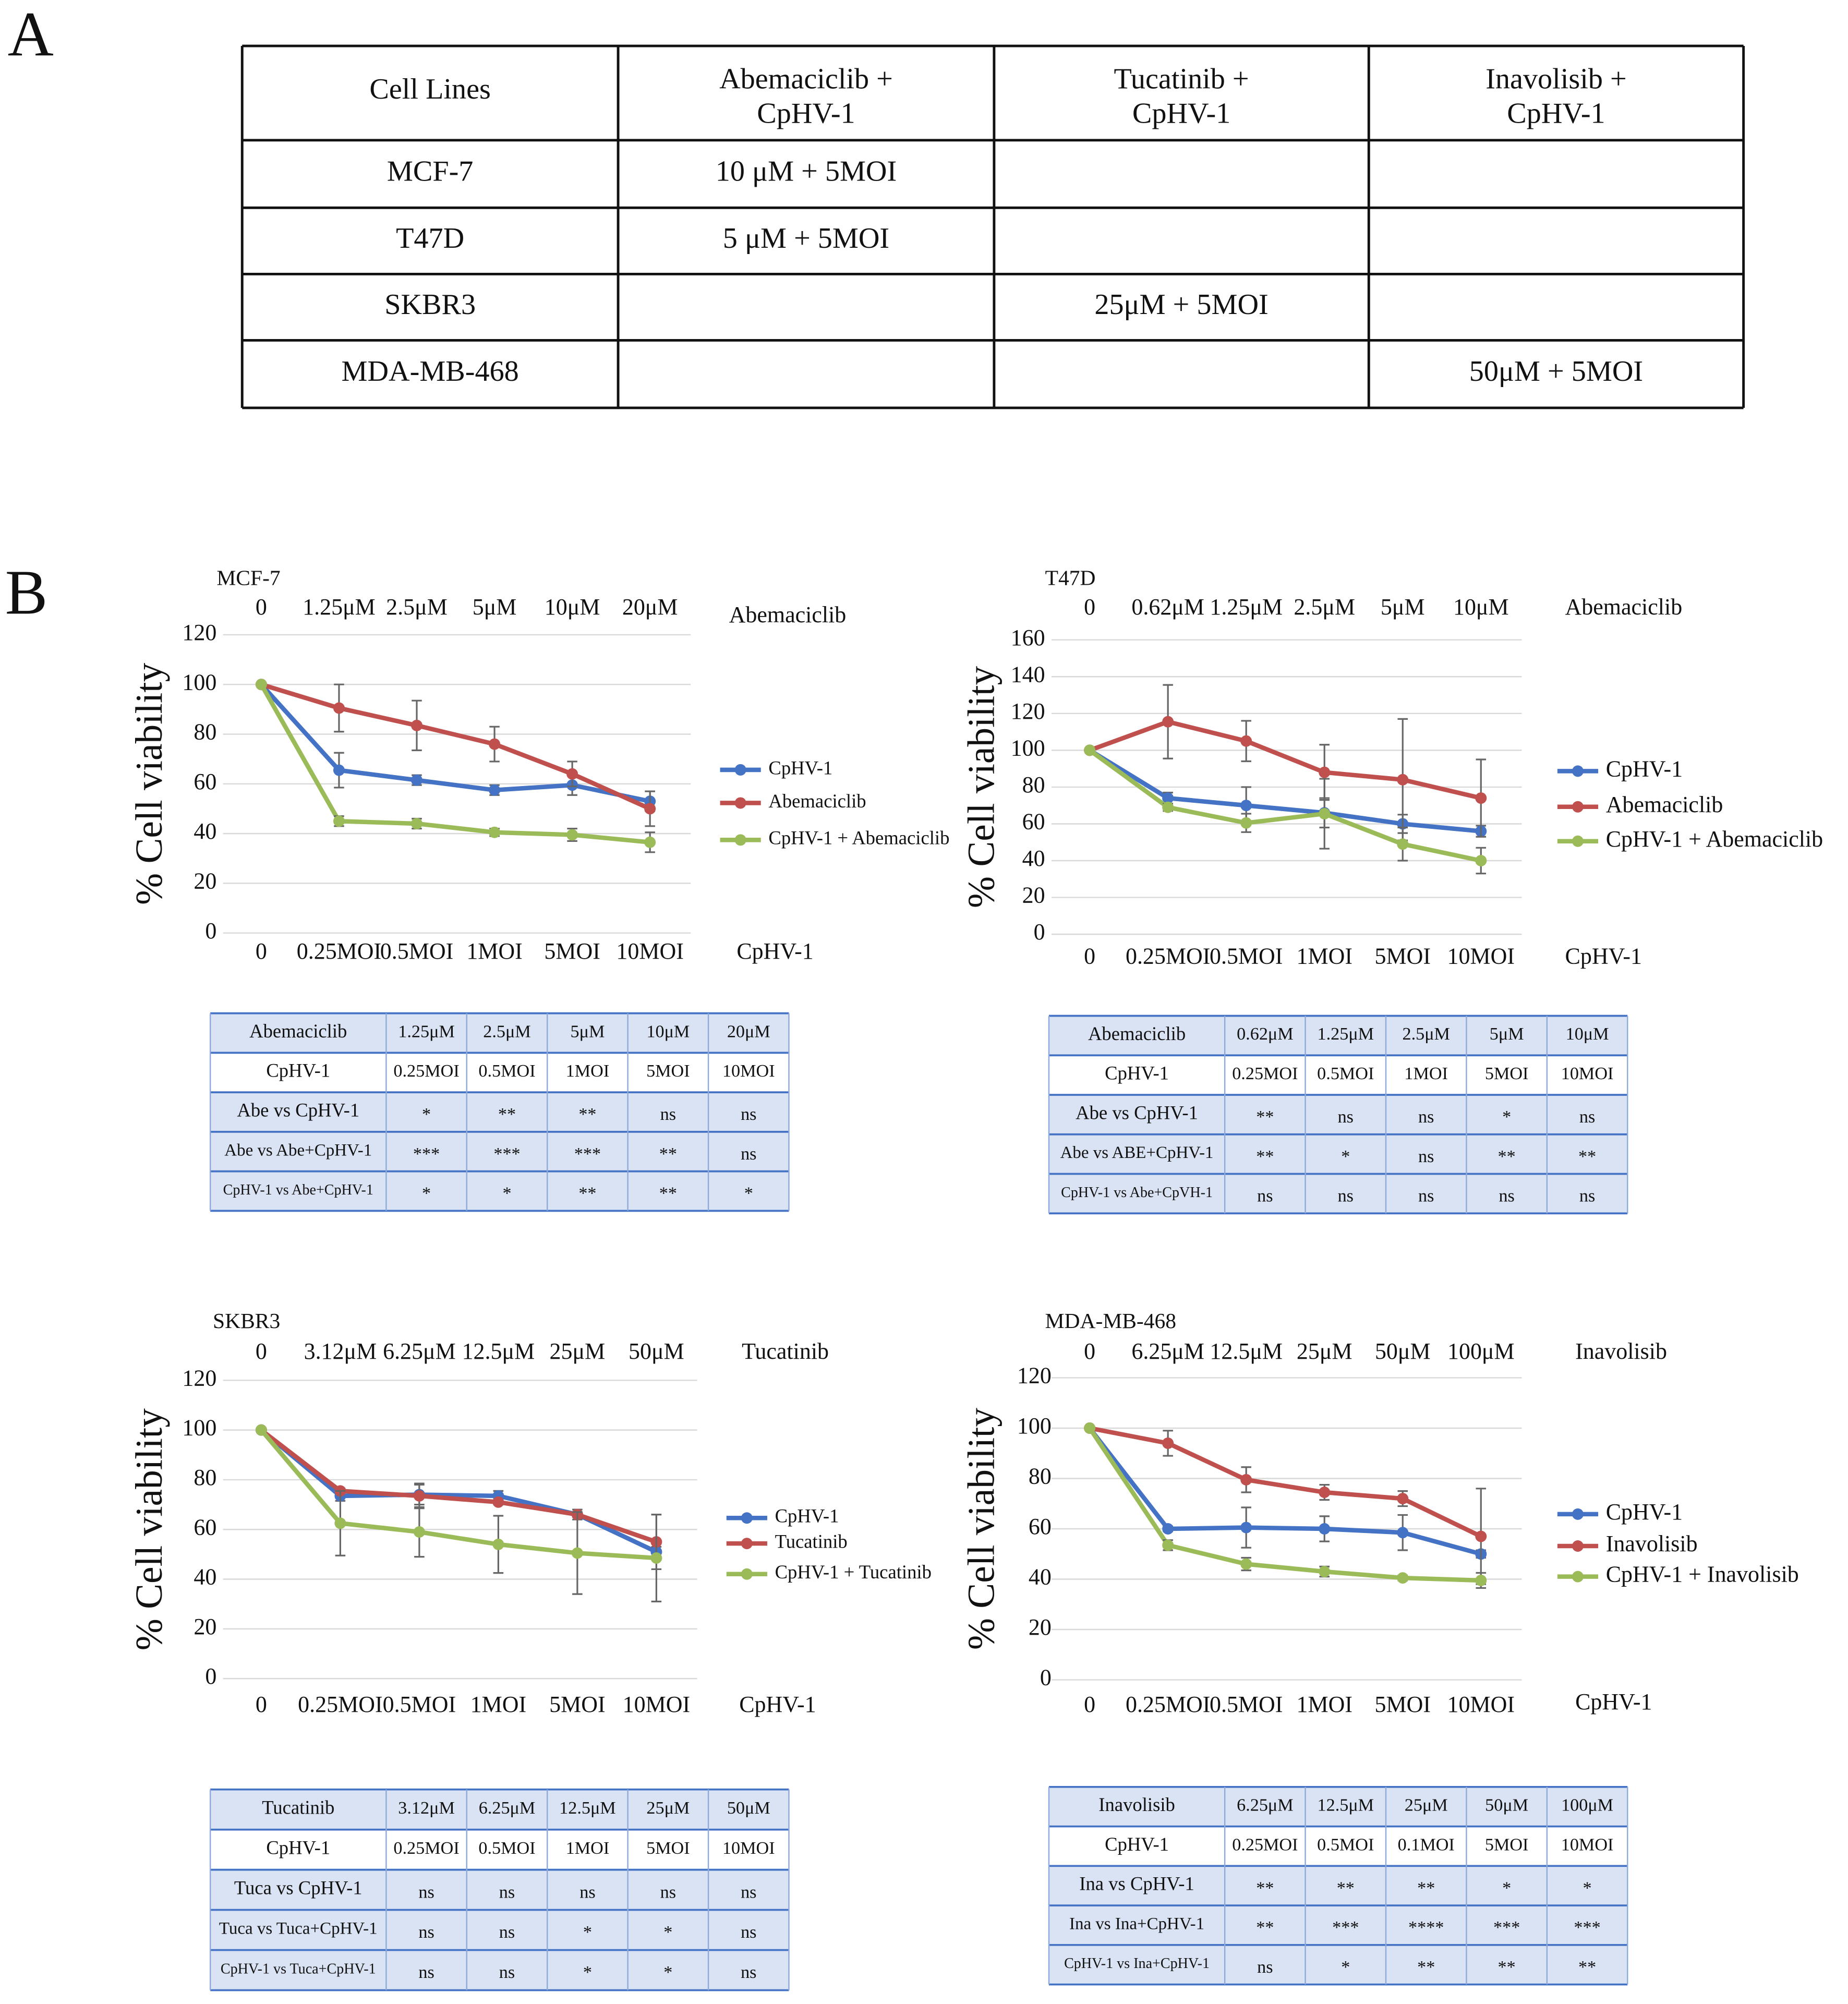  Describe the element at coordinates (495, 607) in the screenshot. I see `top-tick-label: 5μM` at that location.